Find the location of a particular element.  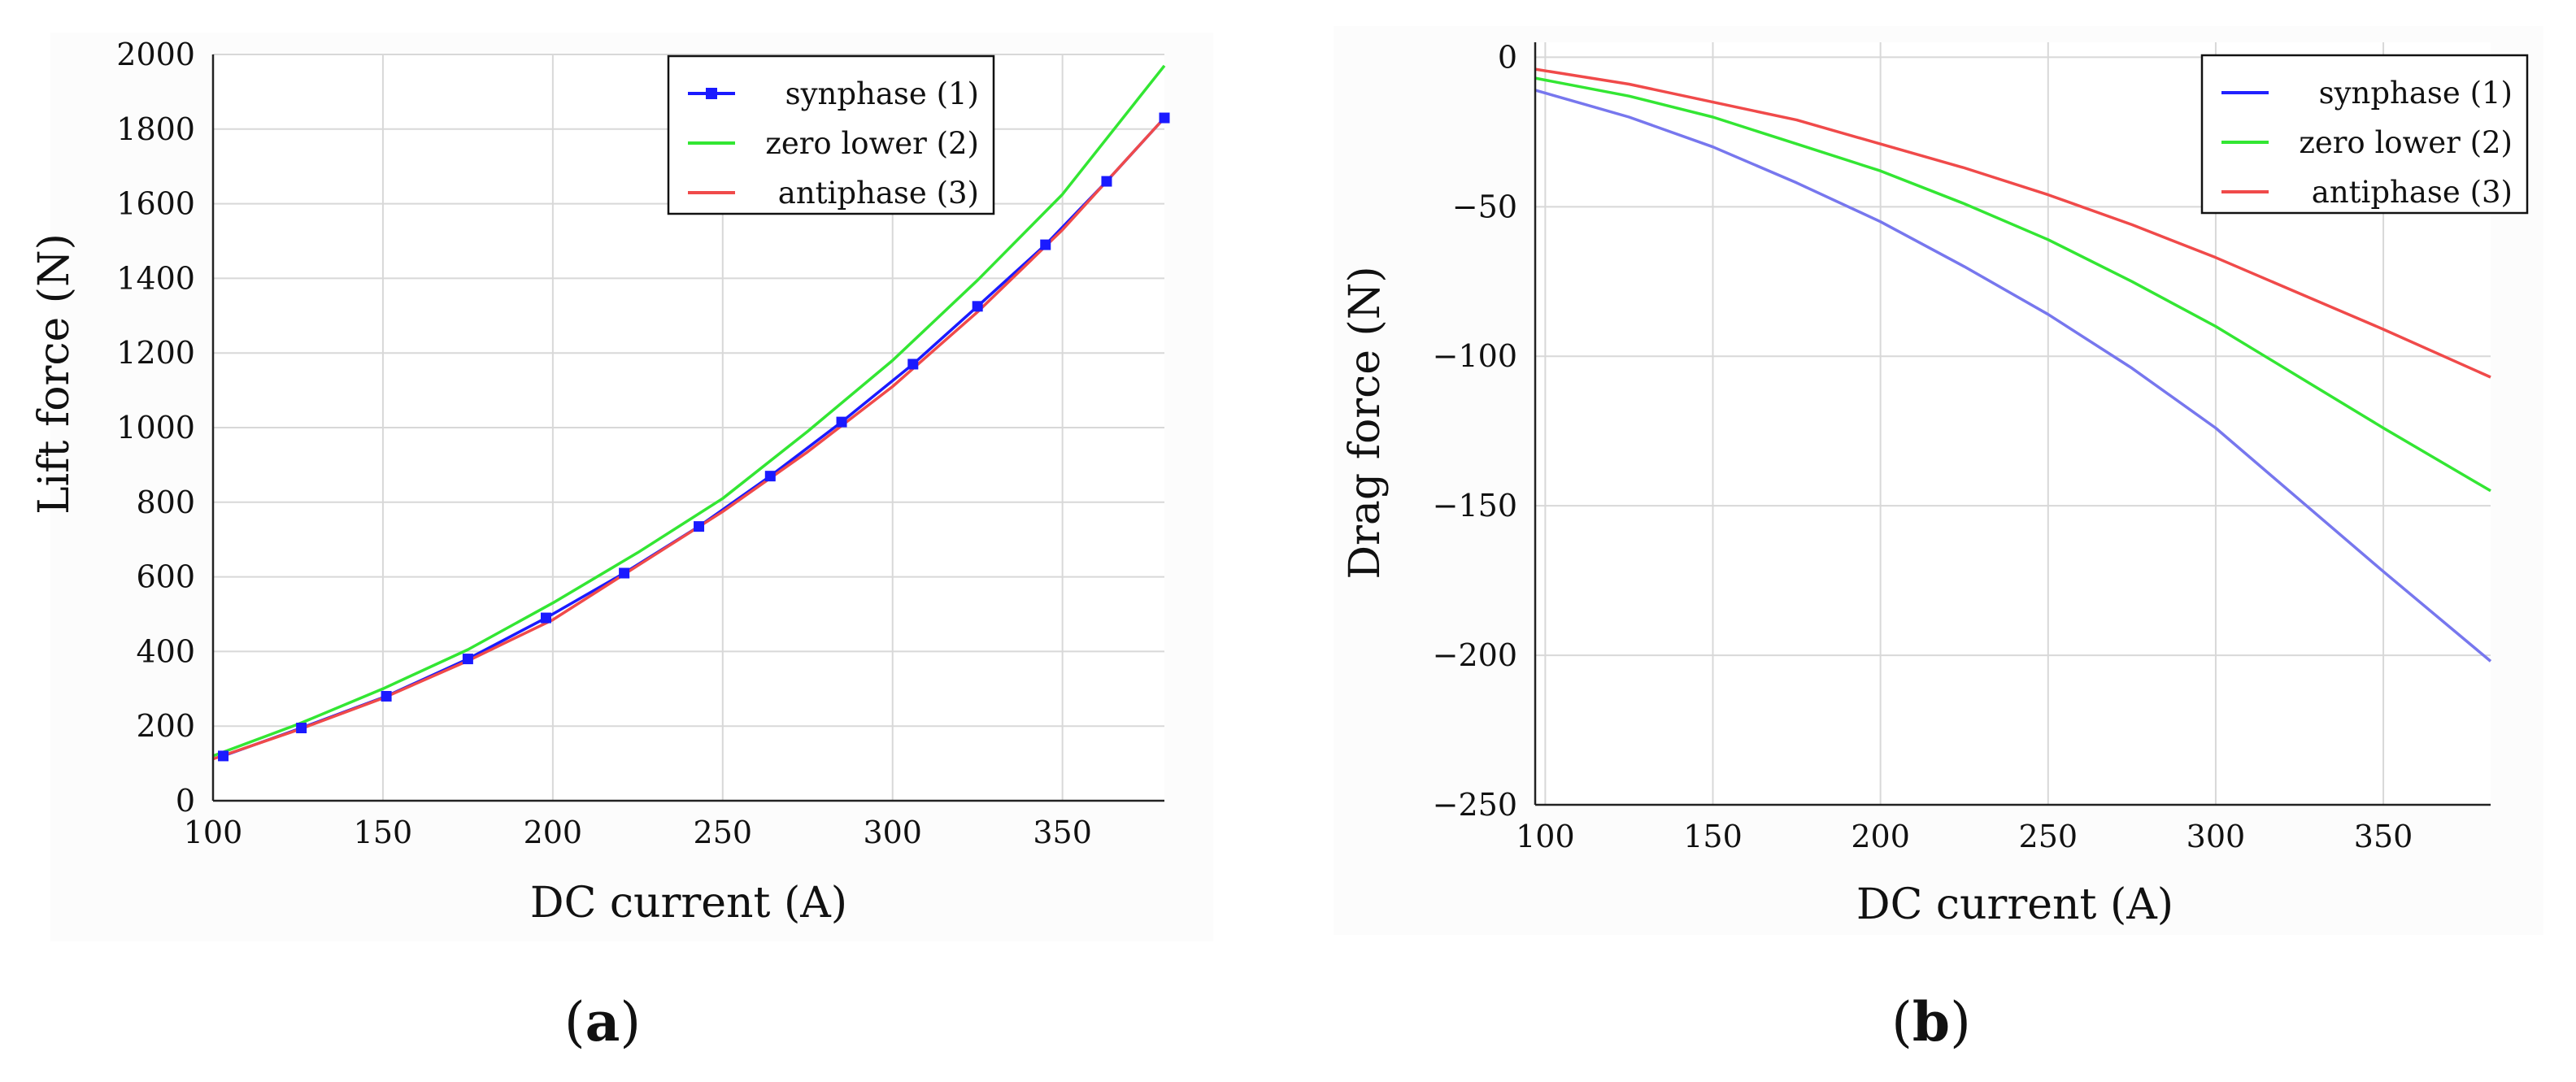

panel-a-legend-label-1: synphase (1) is located at coordinates (882, 93).